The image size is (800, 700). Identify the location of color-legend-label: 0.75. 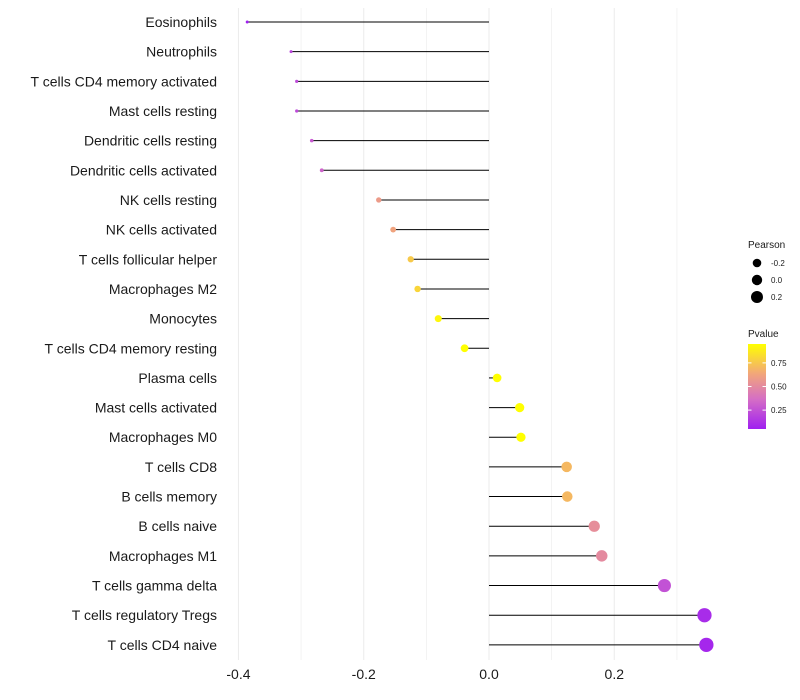
(779, 363).